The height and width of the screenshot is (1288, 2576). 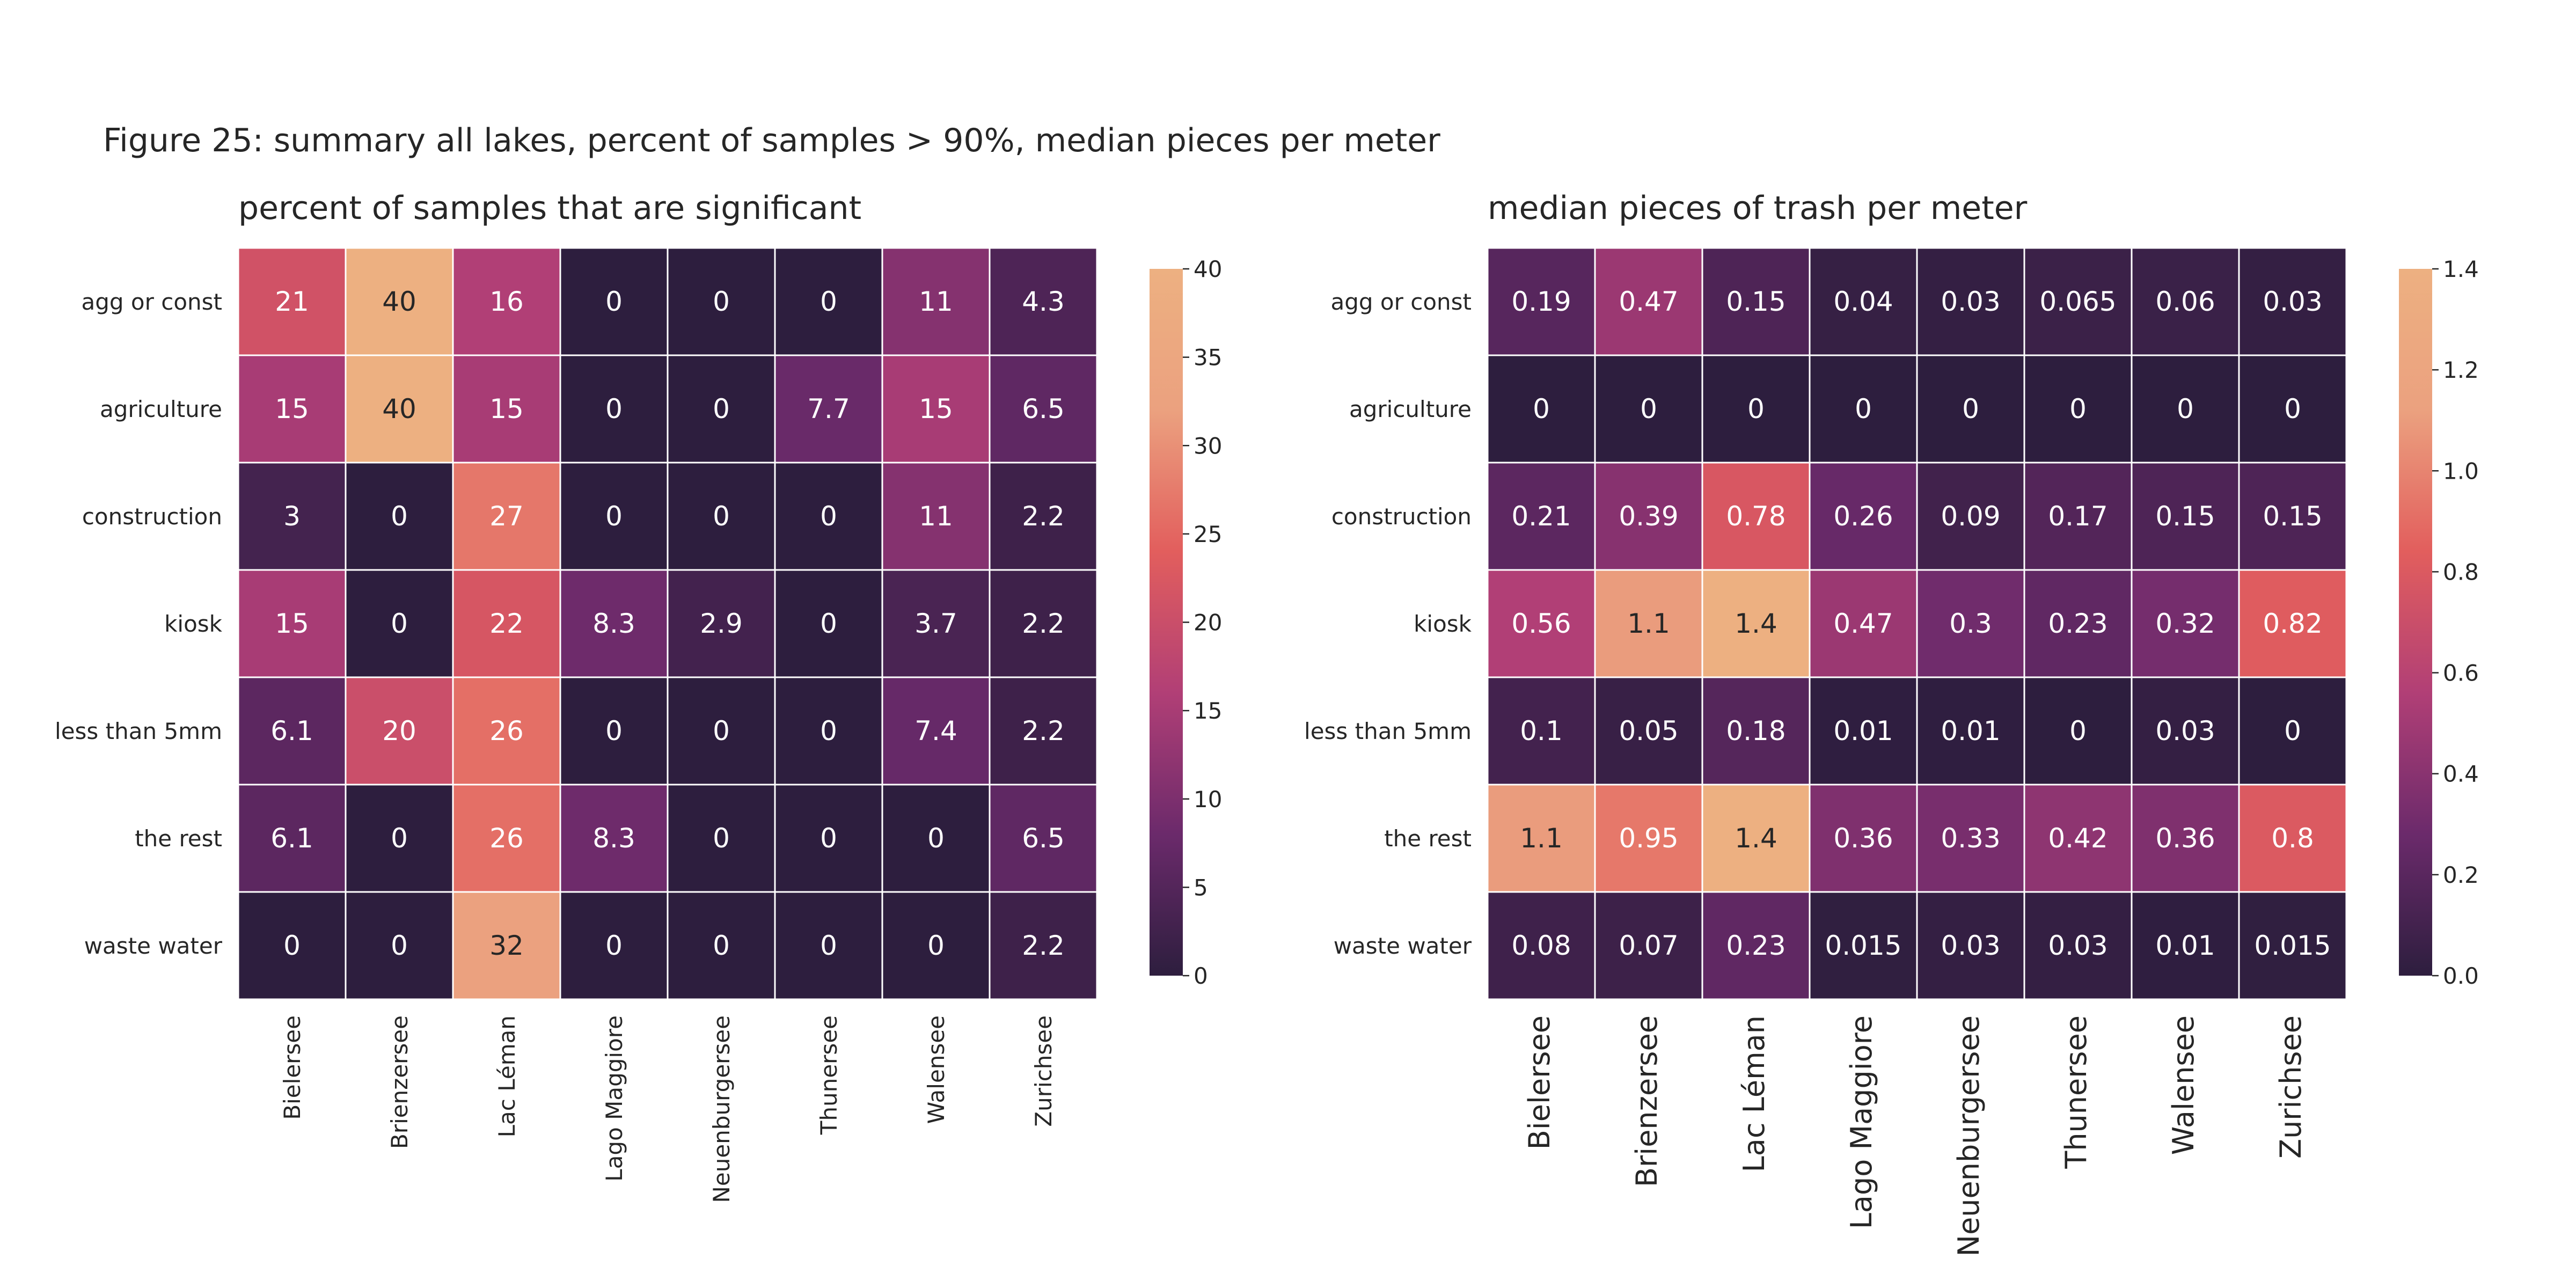 What do you see at coordinates (549, 208) in the screenshot?
I see `left-panel-title: percent of samples that are significant` at bounding box center [549, 208].